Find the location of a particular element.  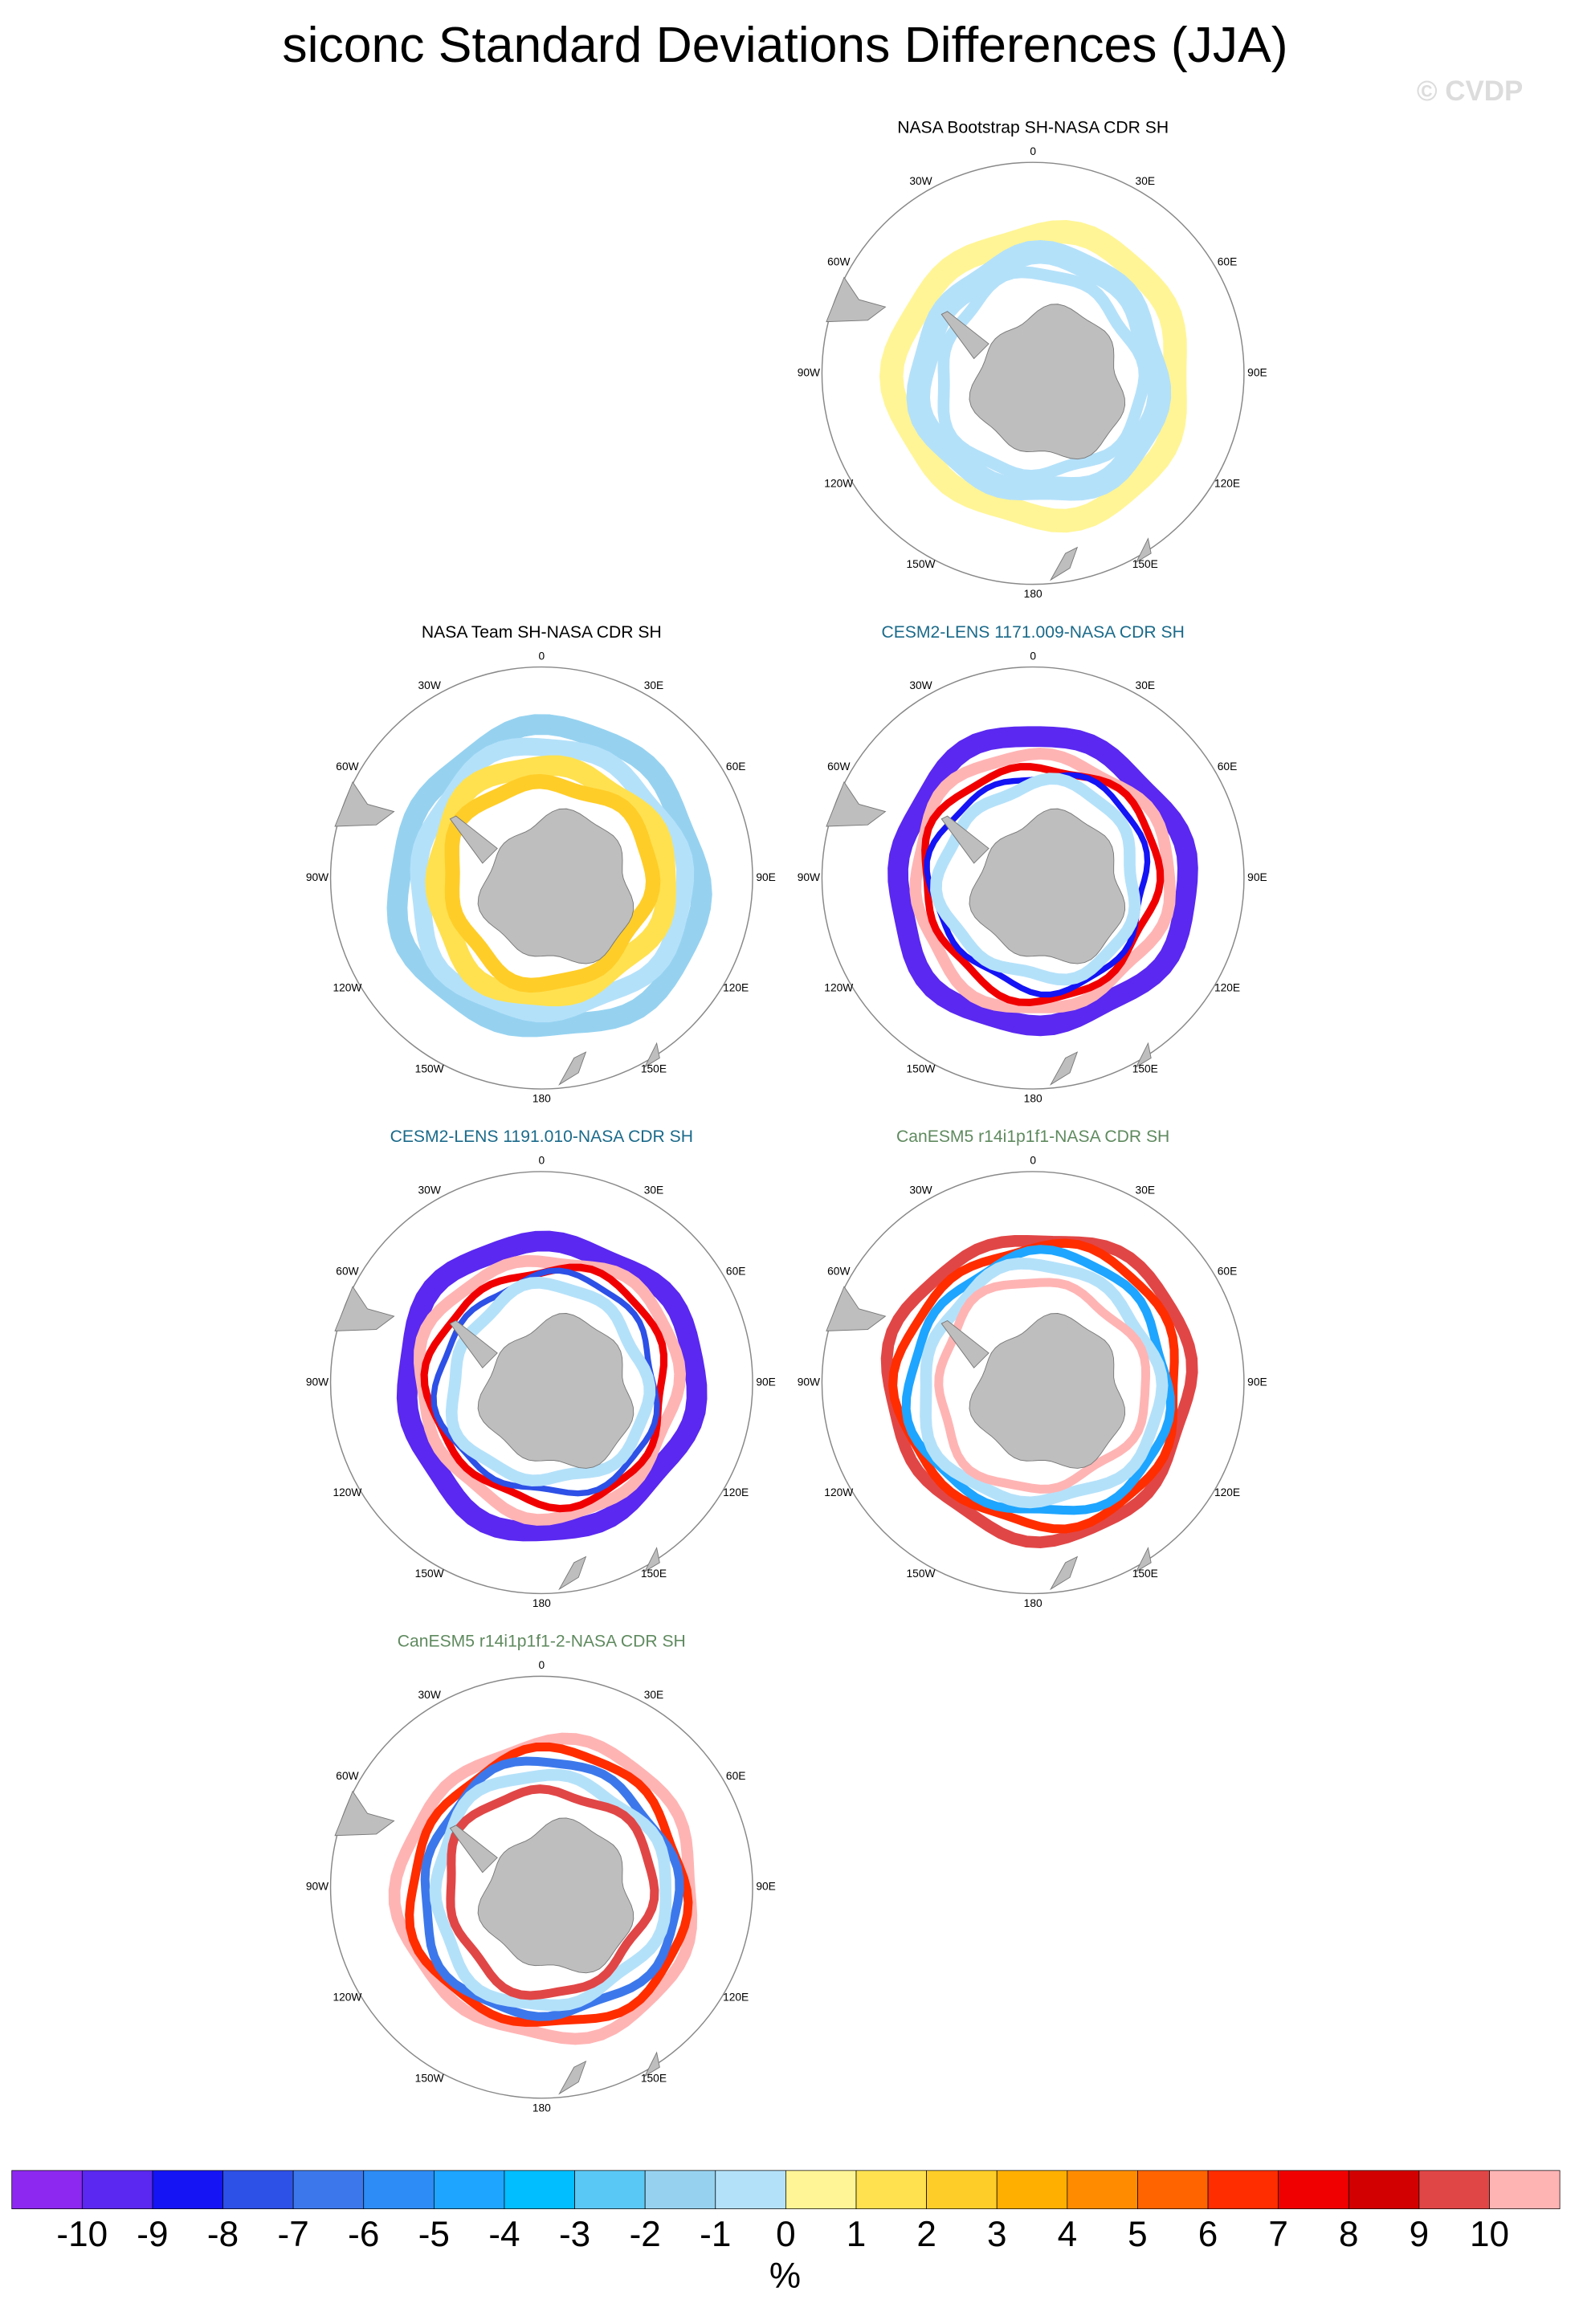

colorbar-tick-label: 6 is located at coordinates (1208, 2234).